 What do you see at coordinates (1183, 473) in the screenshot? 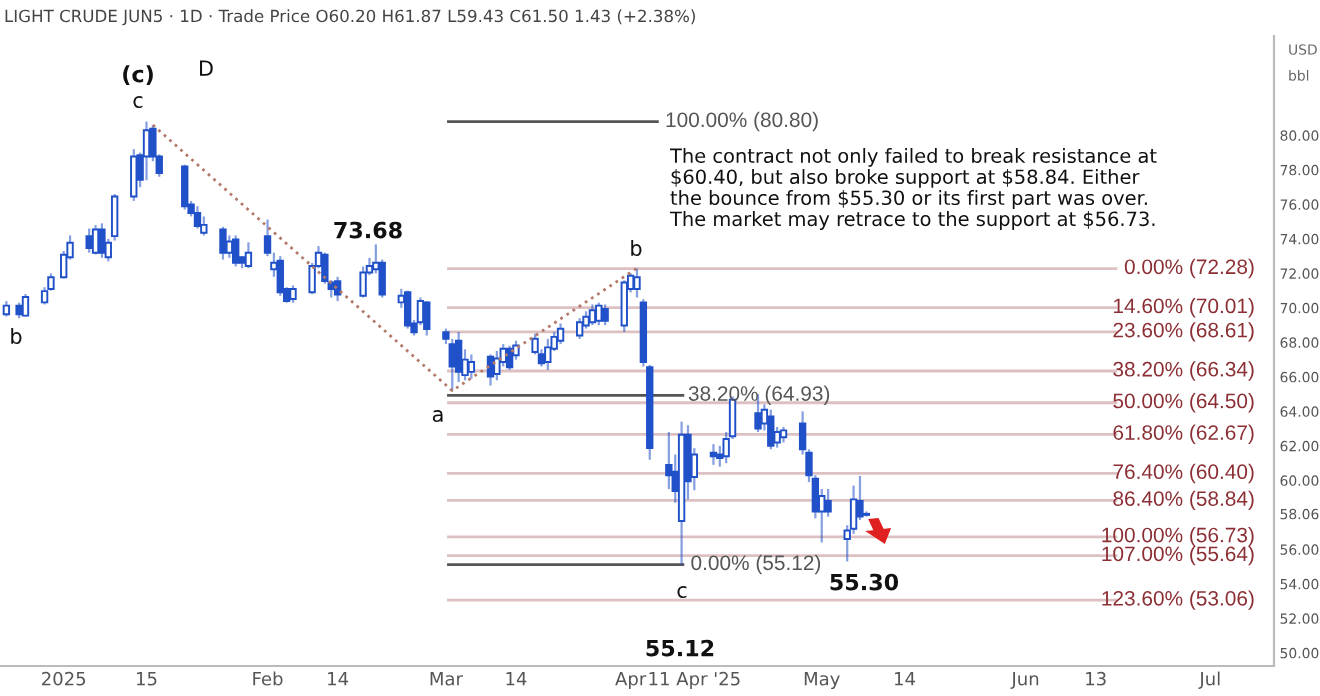
I see `ref-line-label: 76.40% (60.40)` at bounding box center [1183, 473].